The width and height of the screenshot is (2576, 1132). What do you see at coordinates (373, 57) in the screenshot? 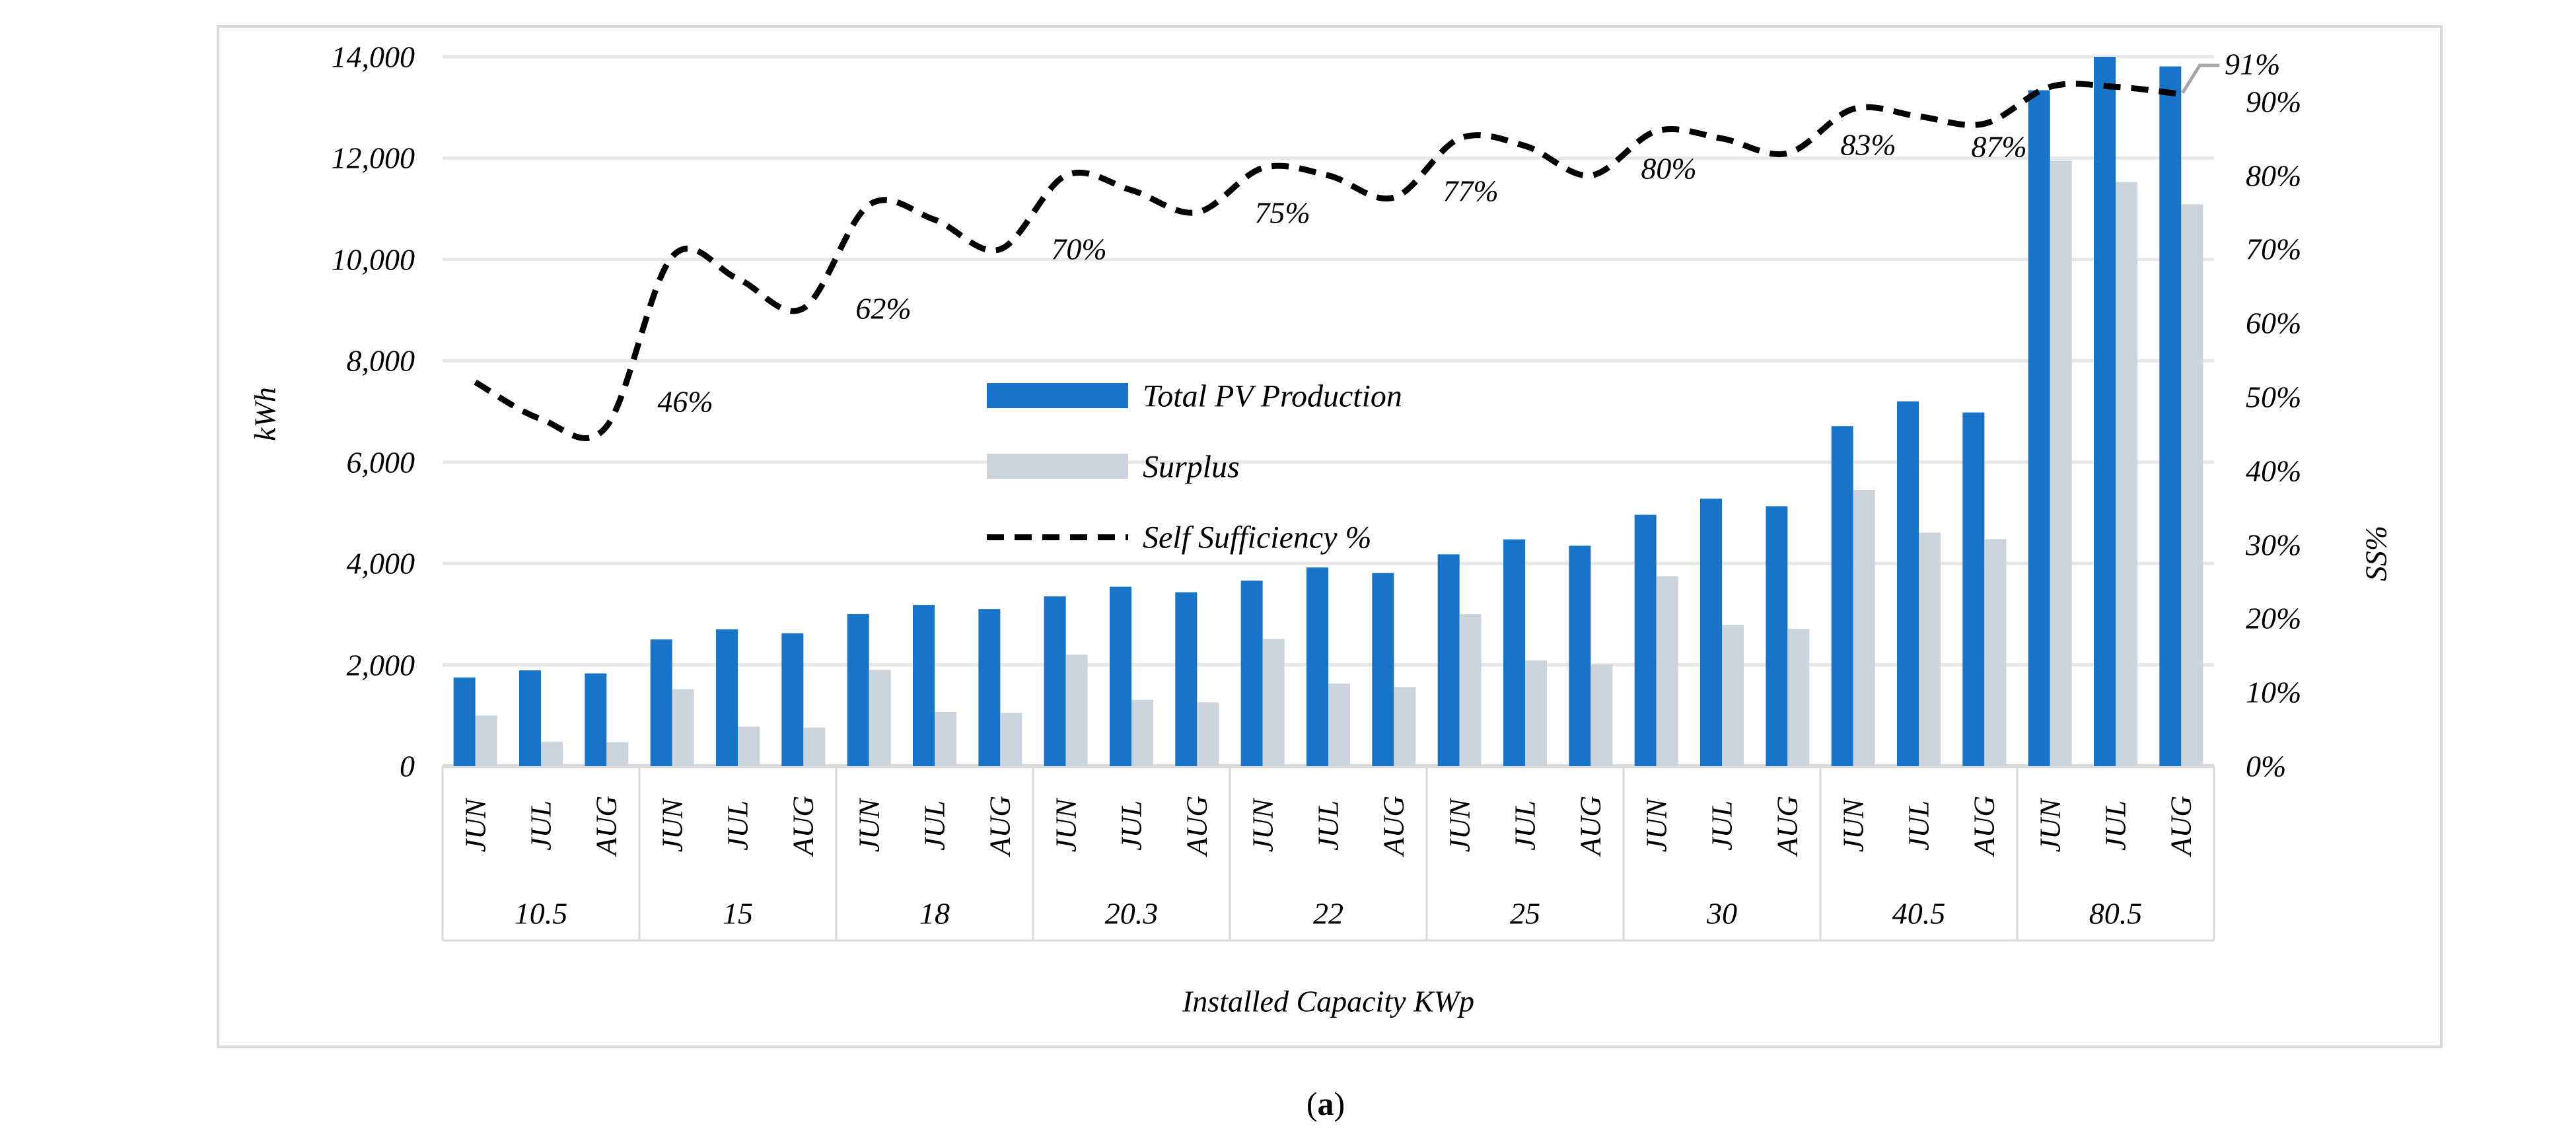
I see `left-axis-tick: 14,000` at bounding box center [373, 57].